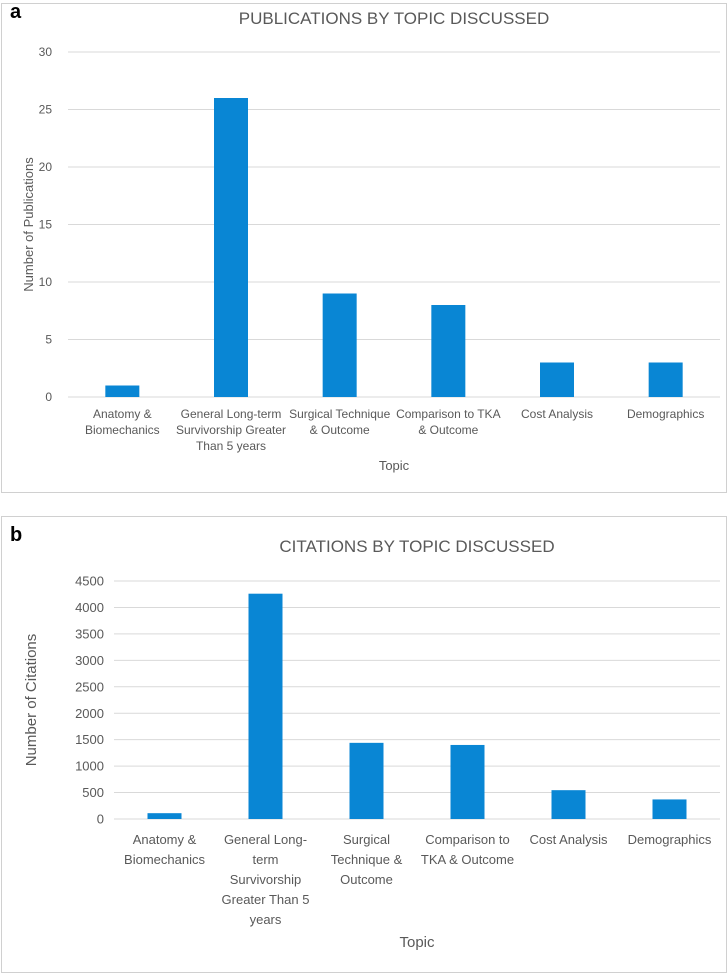  I want to click on chart-b-category-label-line: Cost Analysis, so click(568, 839).